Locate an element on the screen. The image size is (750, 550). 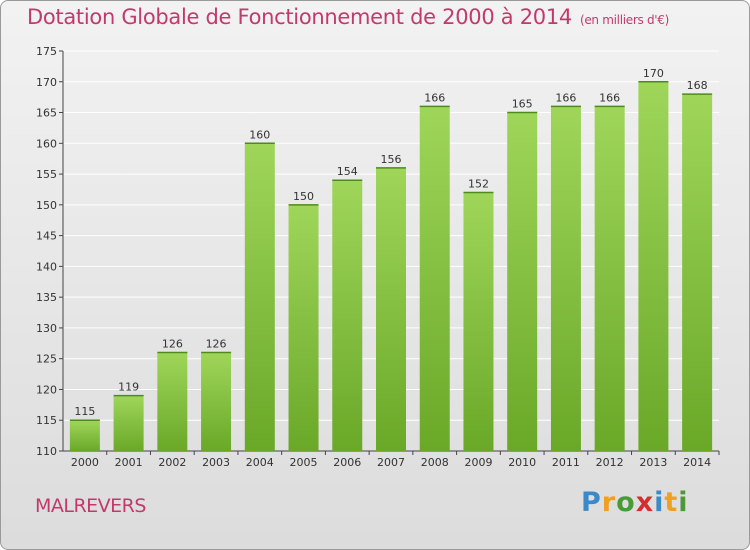
y-tick-label: 175 is located at coordinates (46, 51).